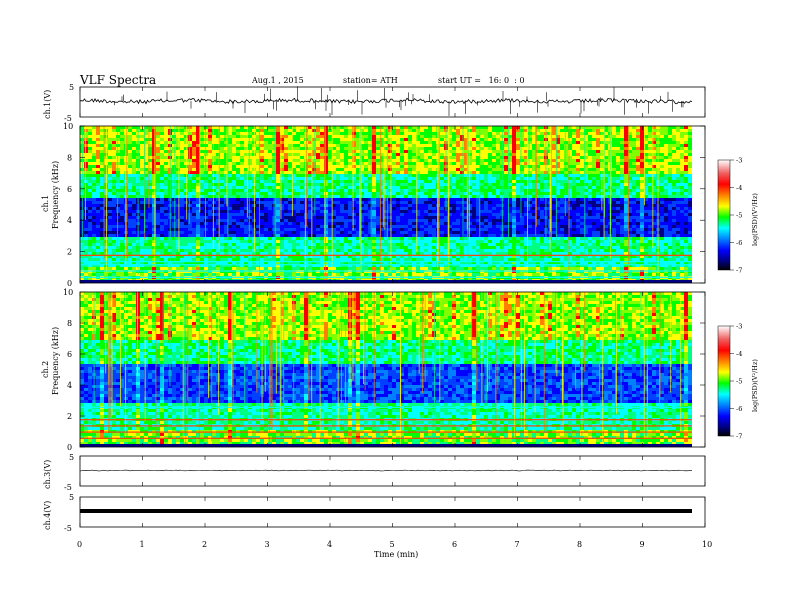 The width and height of the screenshot is (792, 612). What do you see at coordinates (47, 515) in the screenshot?
I see `ch4-ylabel: ch.4(V)` at bounding box center [47, 515].